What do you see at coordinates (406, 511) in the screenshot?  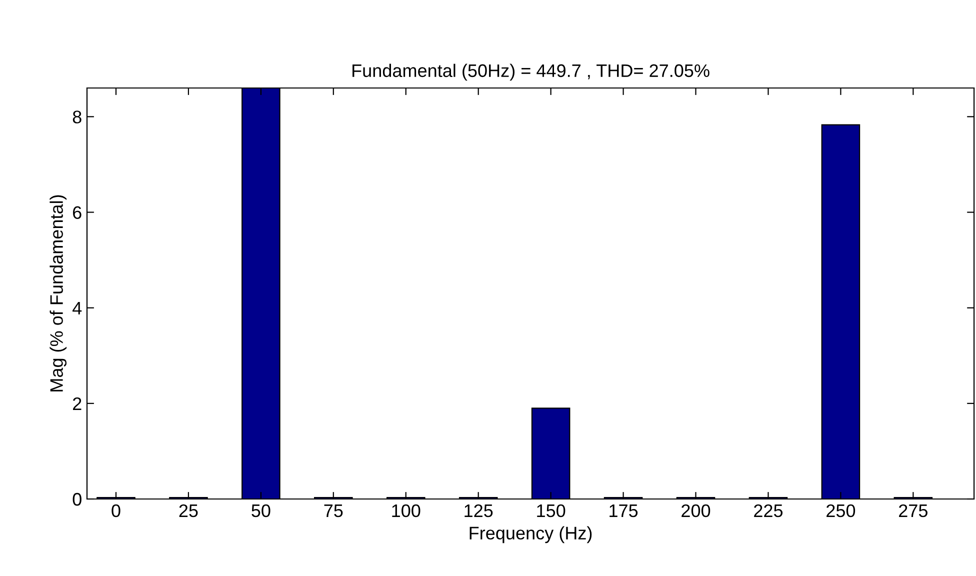 I see `x-tick-label: 100` at bounding box center [406, 511].